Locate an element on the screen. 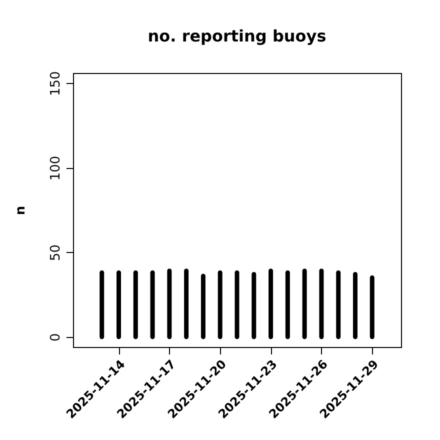 This screenshot has width=440, height=440. y-tick-label: 150 is located at coordinates (56, 83).